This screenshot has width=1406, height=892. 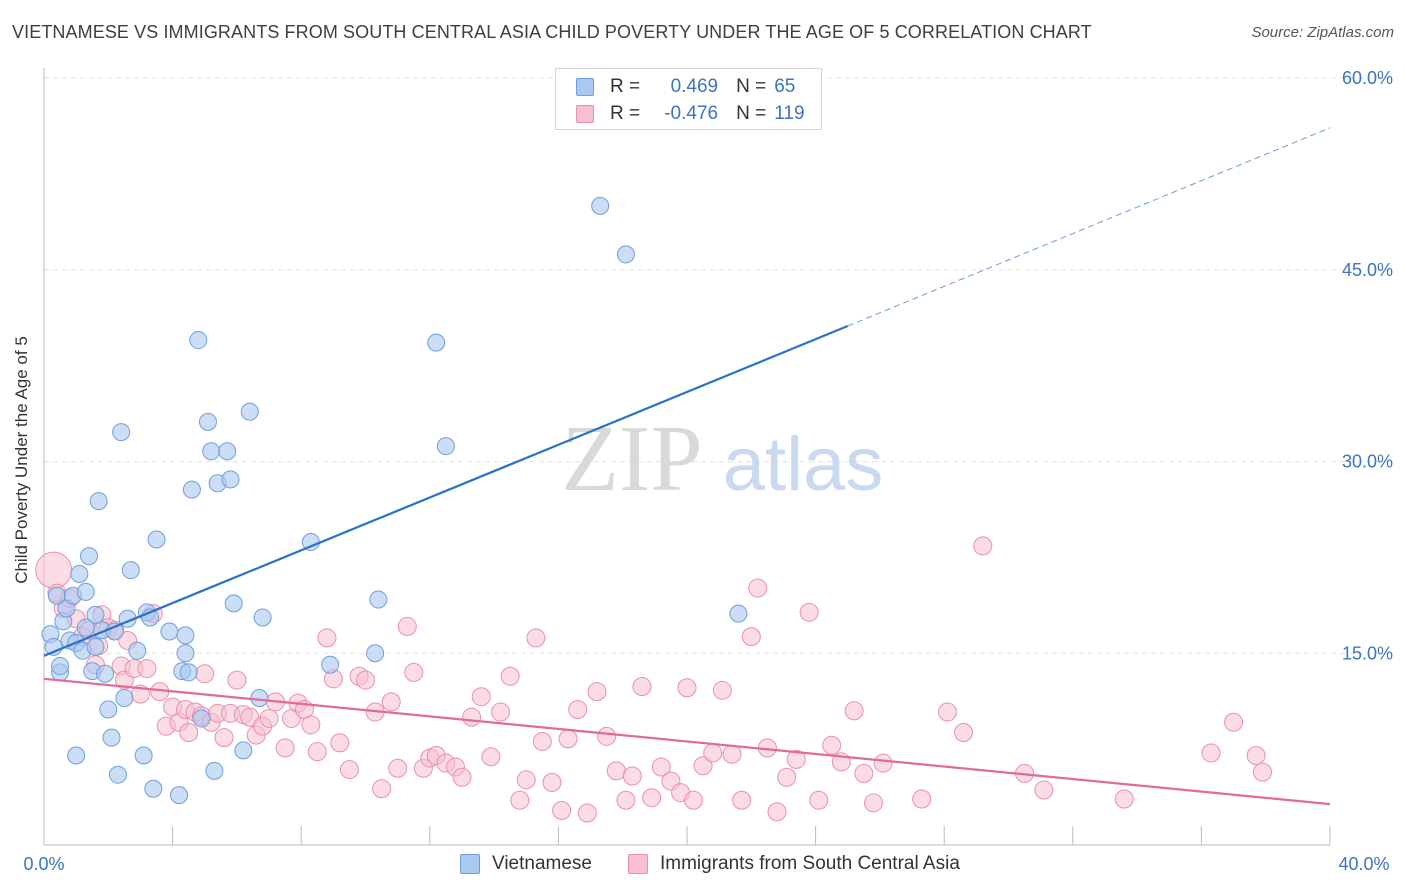 What do you see at coordinates (794, 864) in the screenshot?
I see `bottom-legend-immigrants: Immigrants from South Central Asia` at bounding box center [794, 864].